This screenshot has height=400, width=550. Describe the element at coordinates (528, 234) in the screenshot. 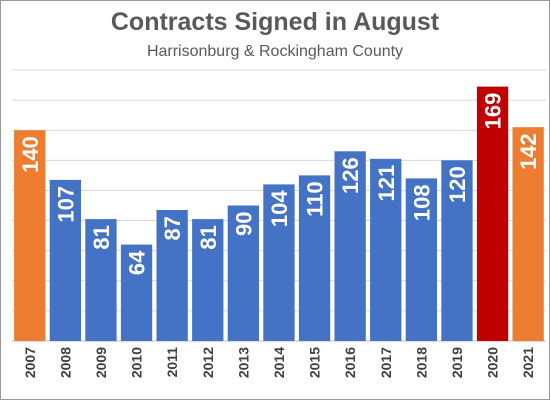

I see `bar-2021` at that location.